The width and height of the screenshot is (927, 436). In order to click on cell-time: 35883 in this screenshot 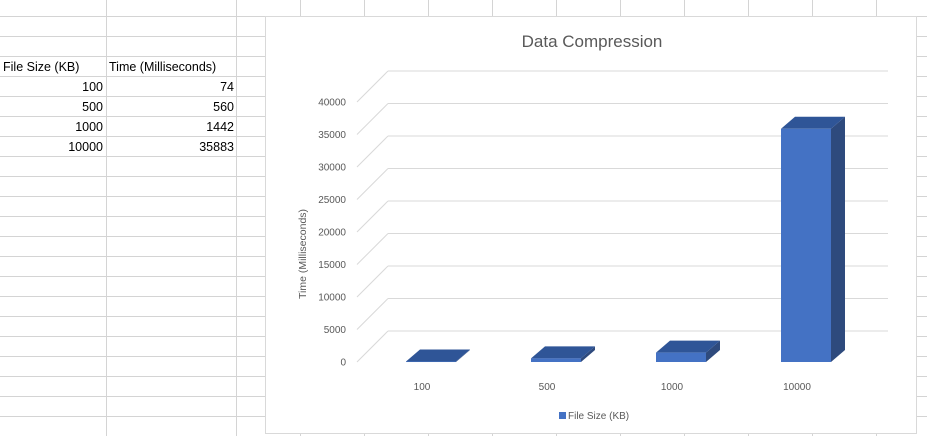, I will do `click(216, 147)`.